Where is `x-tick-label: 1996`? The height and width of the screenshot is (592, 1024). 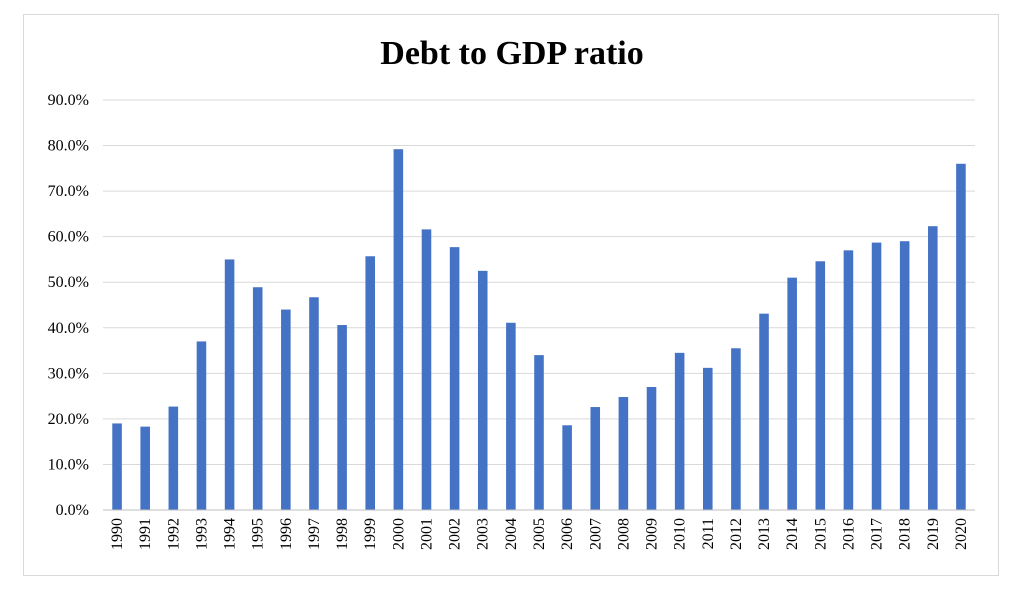
x-tick-label: 1996 is located at coordinates (286, 534).